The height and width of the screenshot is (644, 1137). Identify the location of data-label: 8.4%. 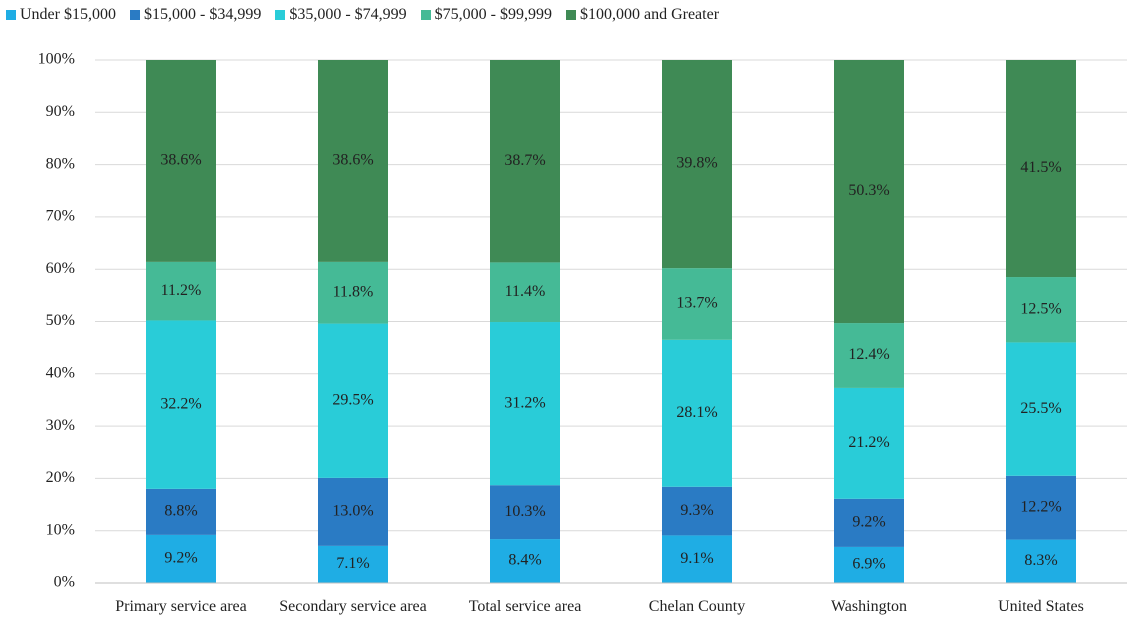
(524, 560).